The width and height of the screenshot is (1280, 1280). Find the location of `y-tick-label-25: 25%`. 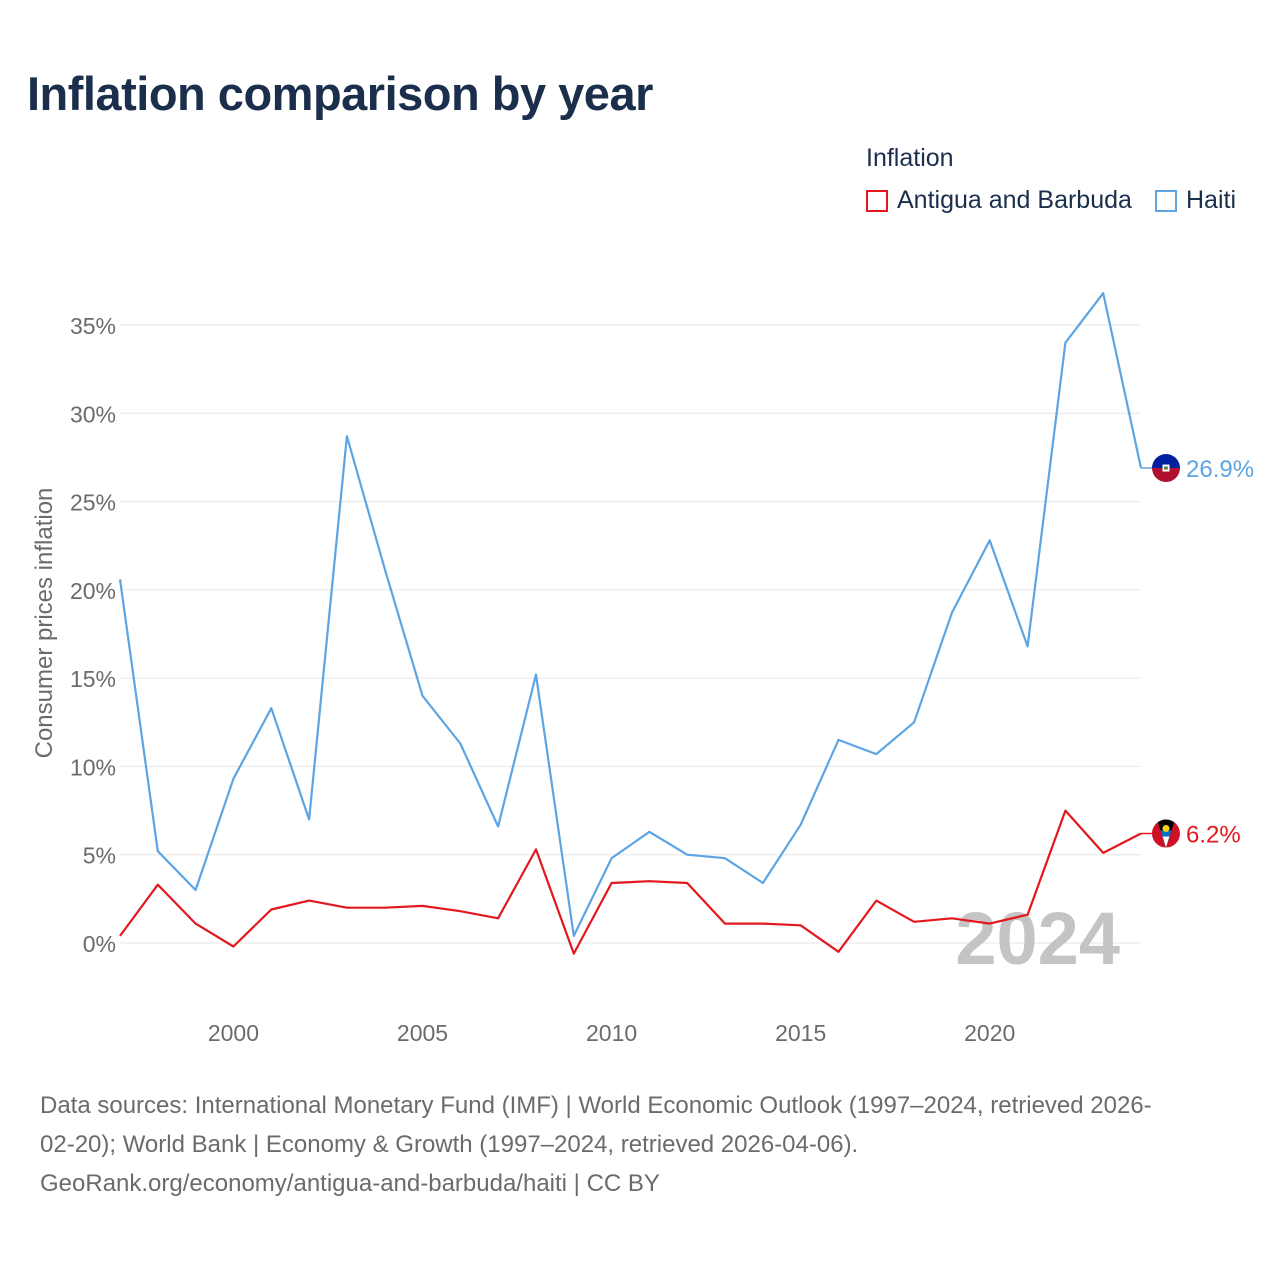

y-tick-label-25: 25% is located at coordinates (93, 503).